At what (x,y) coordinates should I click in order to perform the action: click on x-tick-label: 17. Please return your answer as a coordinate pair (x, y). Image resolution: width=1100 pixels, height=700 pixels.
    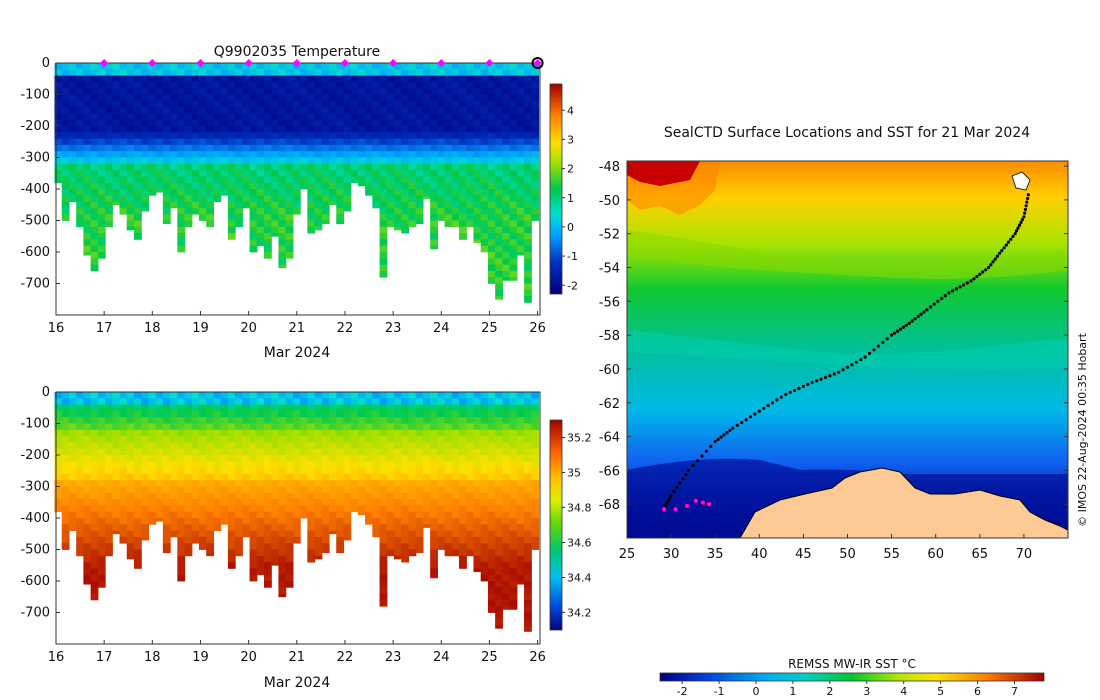
    Looking at the image, I should click on (104, 657).